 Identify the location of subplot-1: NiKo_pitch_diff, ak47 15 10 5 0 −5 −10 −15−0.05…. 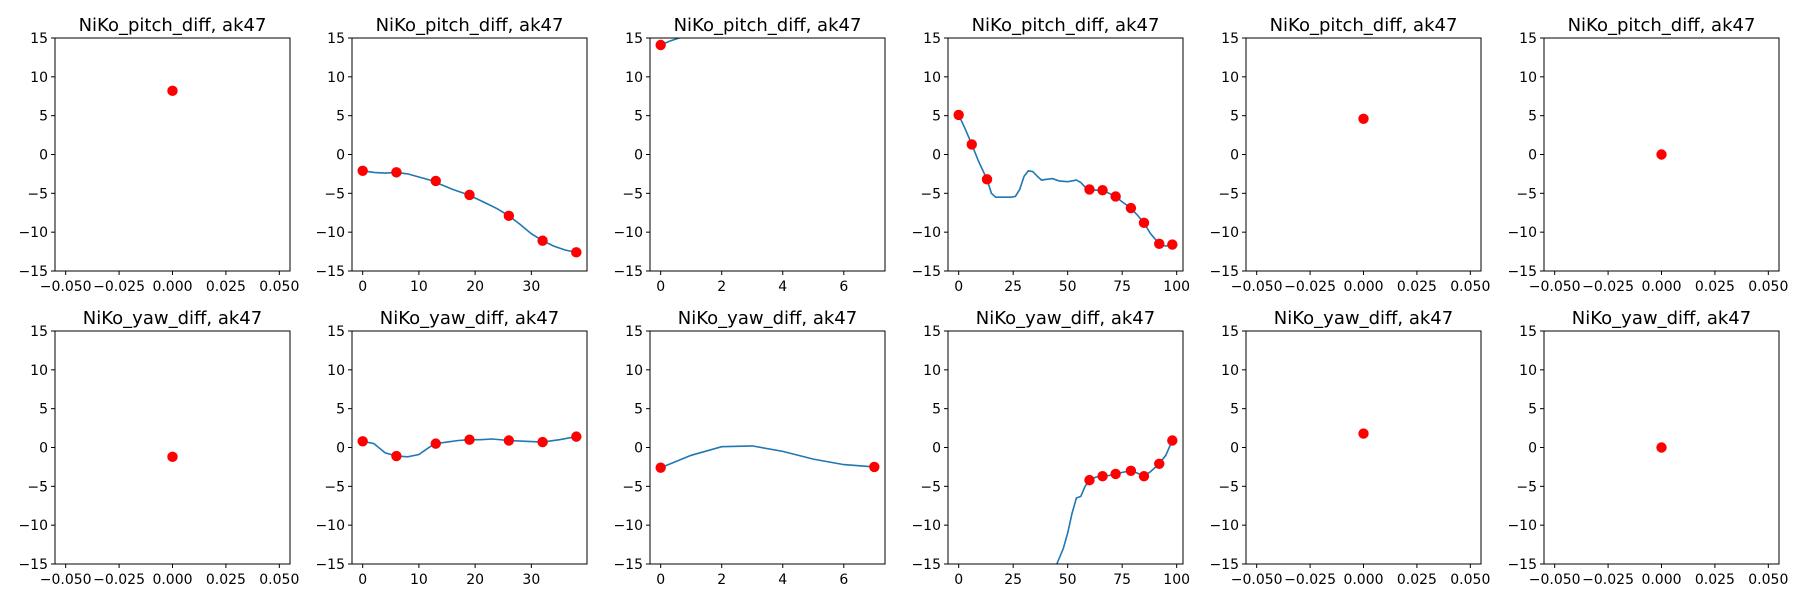
(158, 155).